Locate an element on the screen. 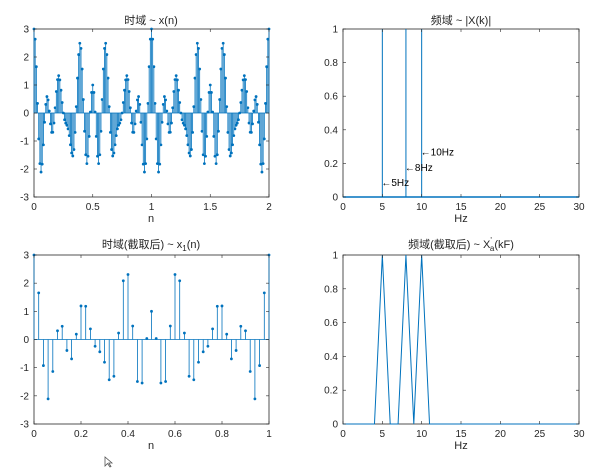 The image size is (613, 472). x-tick-label: 25 is located at coordinates (540, 207).